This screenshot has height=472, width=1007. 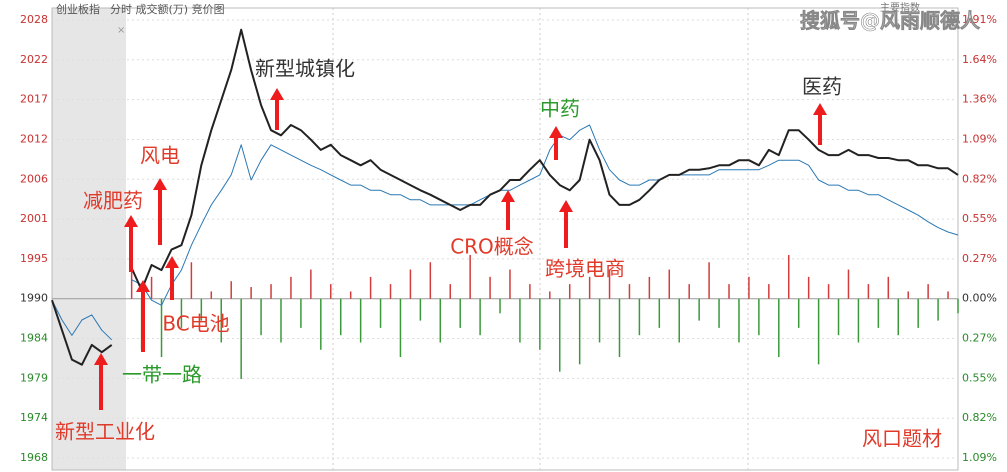 I want to click on annotation: 风口题材, so click(x=902, y=439).